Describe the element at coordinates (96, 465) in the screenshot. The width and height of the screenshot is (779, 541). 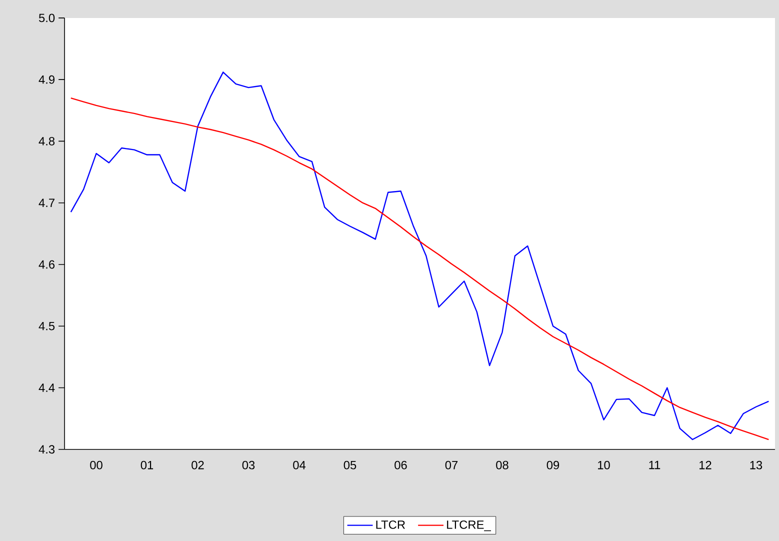
I see `x-tick-label: 00` at that location.